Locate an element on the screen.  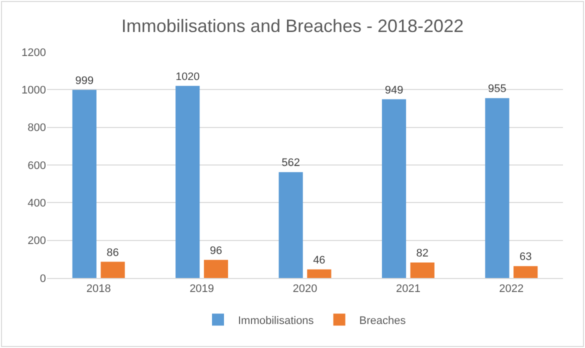
legend-label: Breaches is located at coordinates (382, 320).